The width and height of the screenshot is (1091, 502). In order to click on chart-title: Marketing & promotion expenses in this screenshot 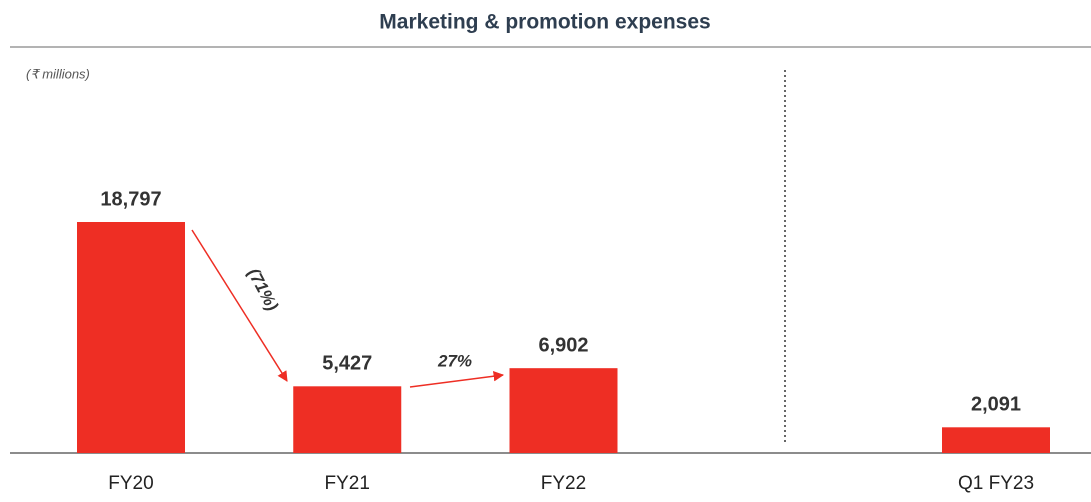, I will do `click(544, 22)`.